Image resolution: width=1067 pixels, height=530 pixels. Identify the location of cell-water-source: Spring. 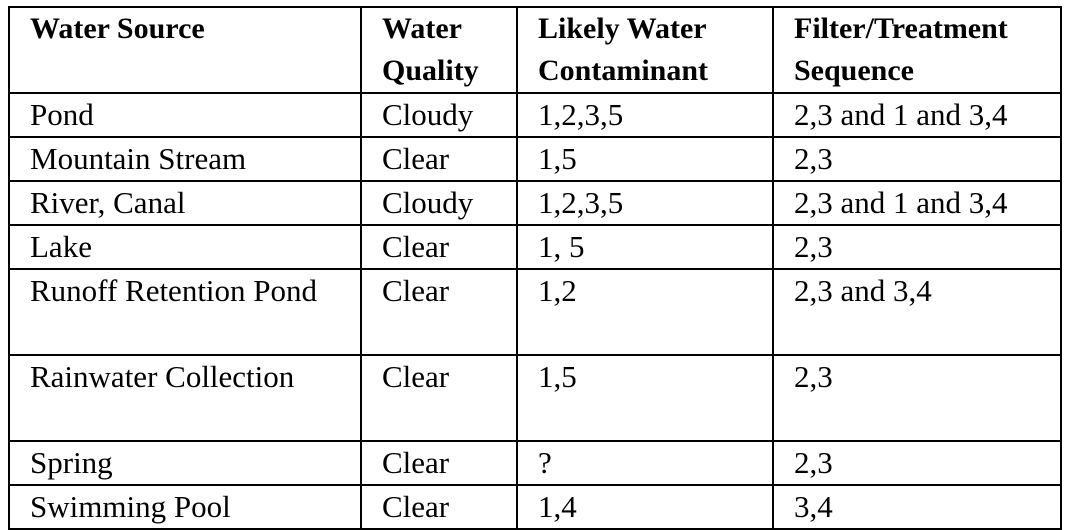
(185, 463).